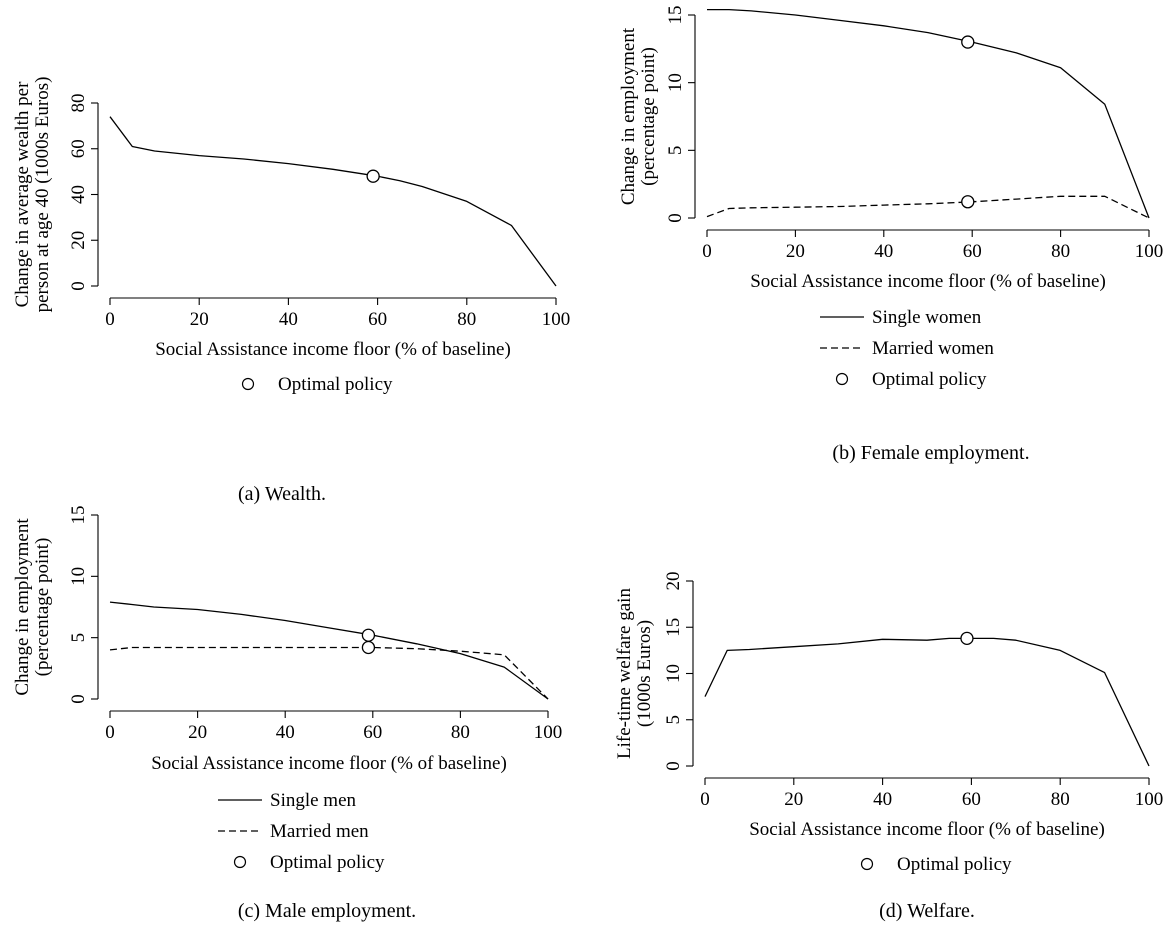 Image resolution: width=1172 pixels, height=943 pixels. I want to click on panel-caption: (a) Wealth., so click(282, 494).